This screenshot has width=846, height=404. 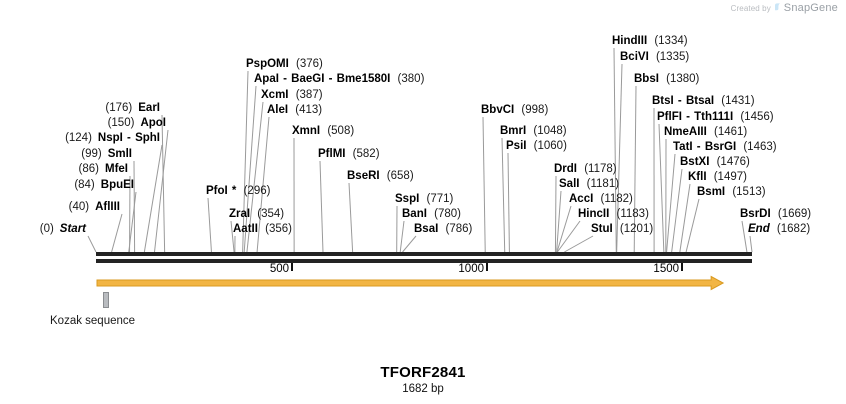 I want to click on restriction-site-label: BanI (780), so click(x=431, y=214).